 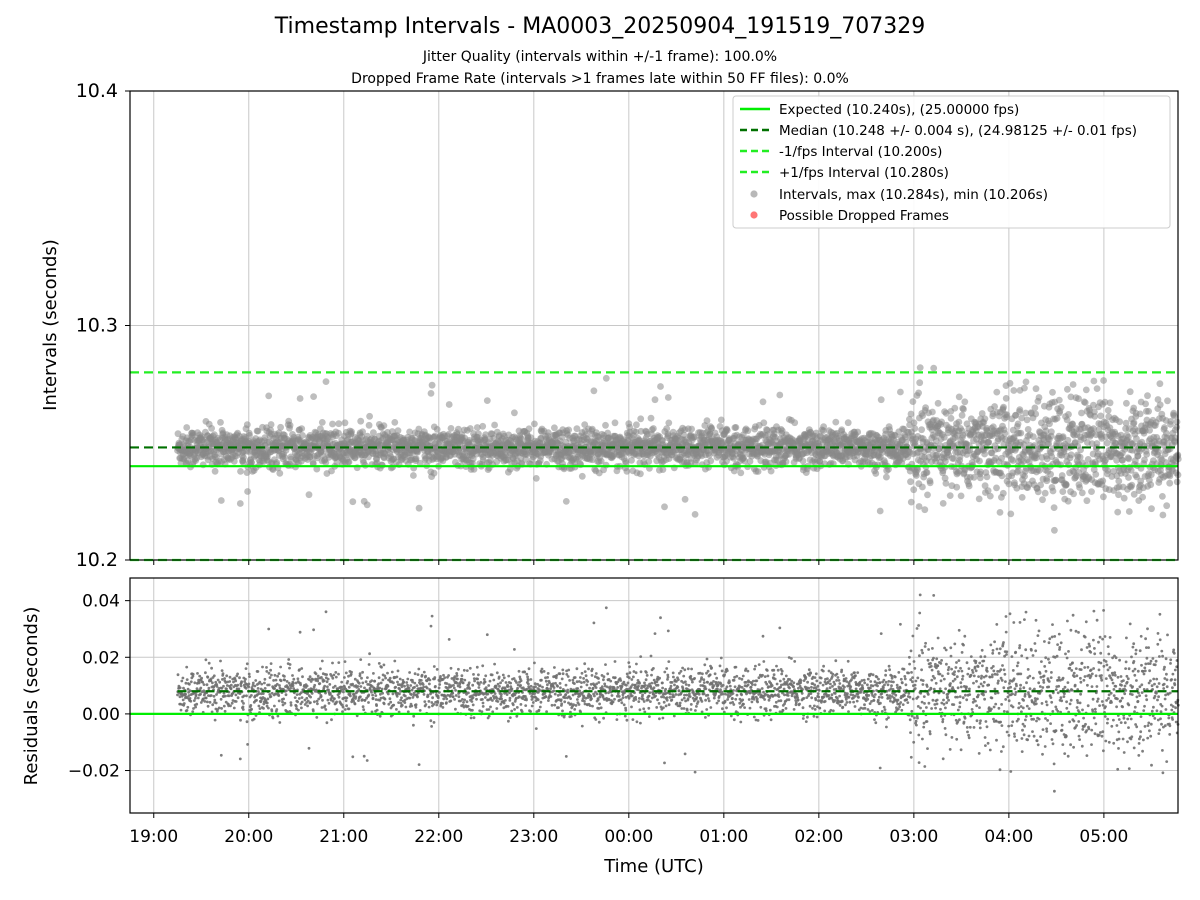 What do you see at coordinates (50, 325) in the screenshot?
I see `top-y-axis-label: Intervals (seconds)` at bounding box center [50, 325].